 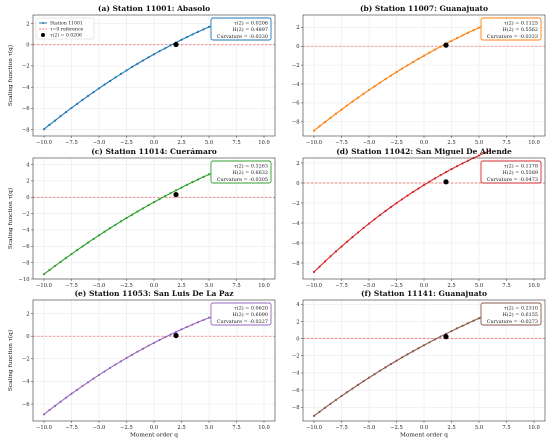 I want to click on annotation-line: H(2) = 0.4897, so click(x=250, y=29).